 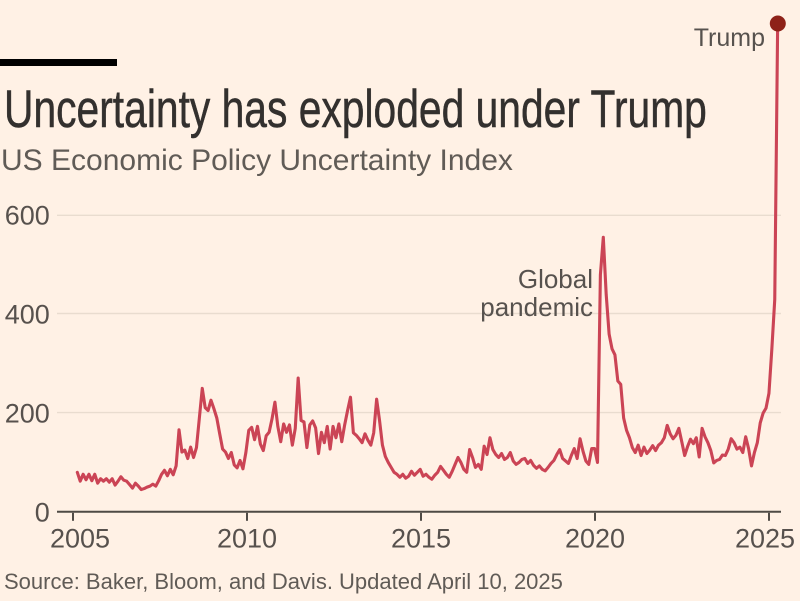 What do you see at coordinates (27, 216) in the screenshot?
I see `svg-text: 600` at bounding box center [27, 216].